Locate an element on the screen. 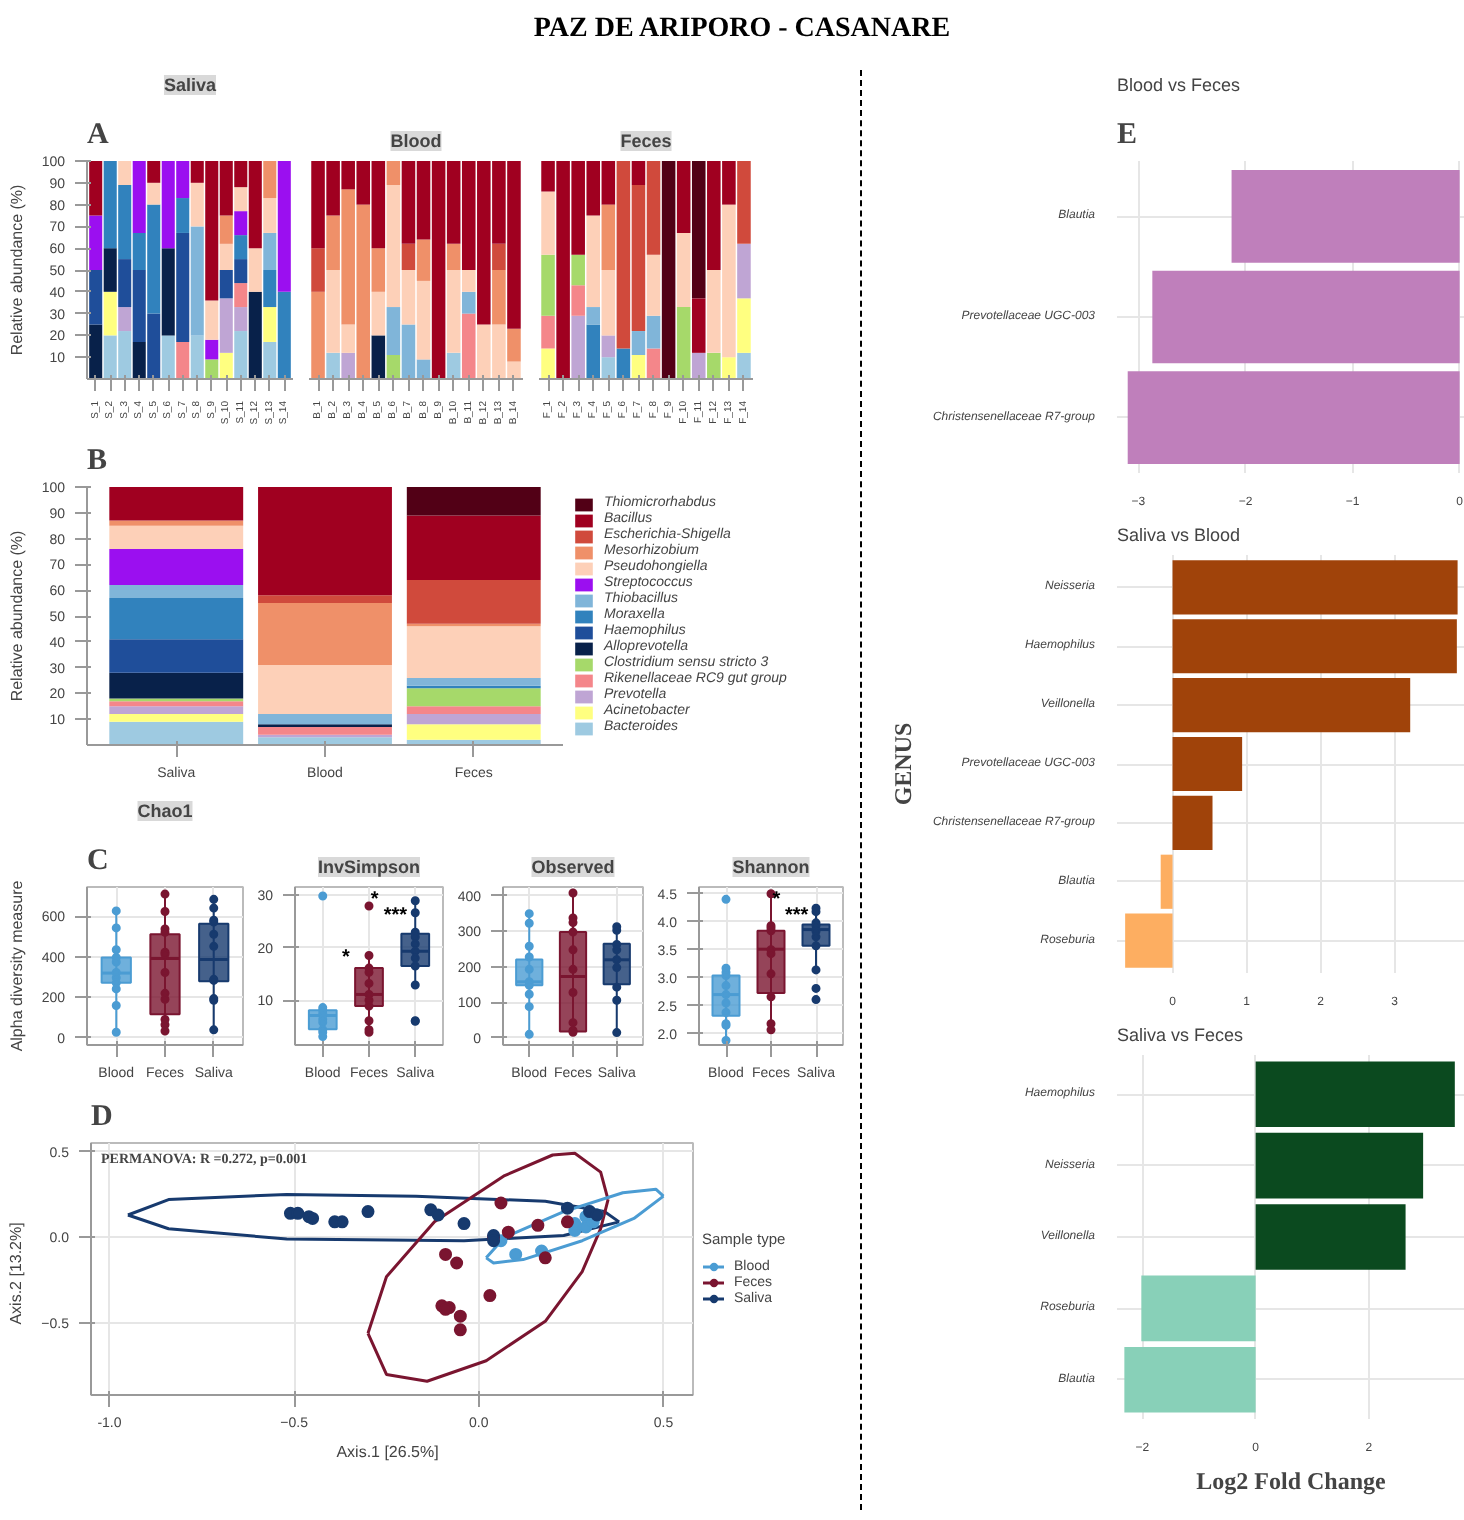 Image resolution: width=1464 pixels, height=1520 pixels. x-axis-title: Log2 Fold Change is located at coordinates (1292, 1481).